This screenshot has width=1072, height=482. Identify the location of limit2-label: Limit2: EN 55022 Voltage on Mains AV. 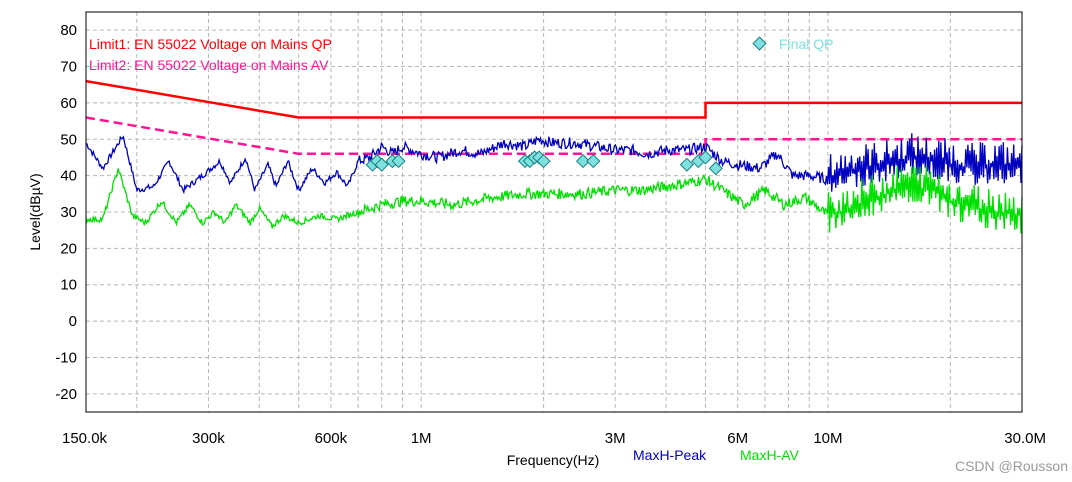
(209, 65).